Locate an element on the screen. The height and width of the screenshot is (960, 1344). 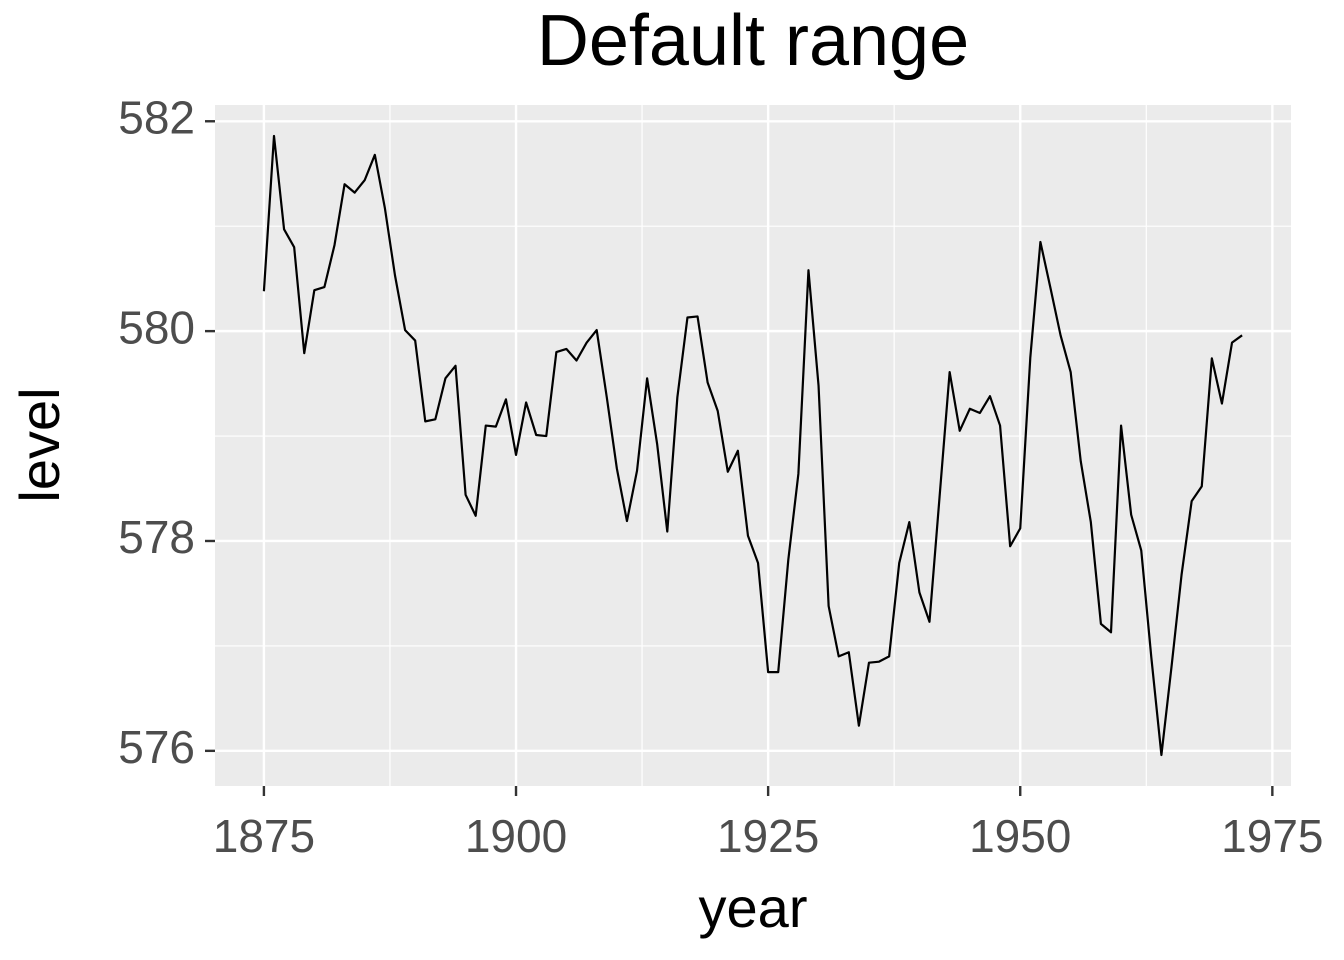
x-tick-label: 1950 is located at coordinates (1020, 836).